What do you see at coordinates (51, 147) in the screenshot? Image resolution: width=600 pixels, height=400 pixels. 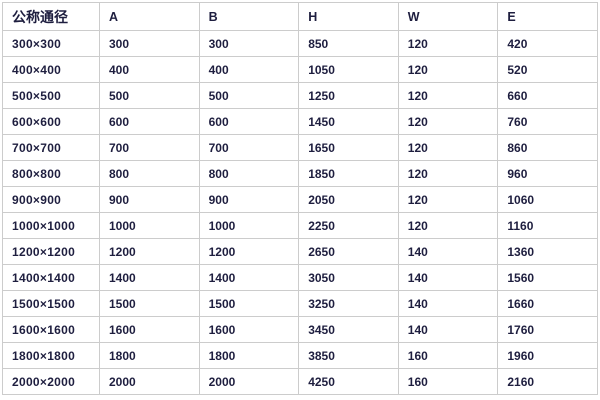 I see `table-cell: 700×700` at bounding box center [51, 147].